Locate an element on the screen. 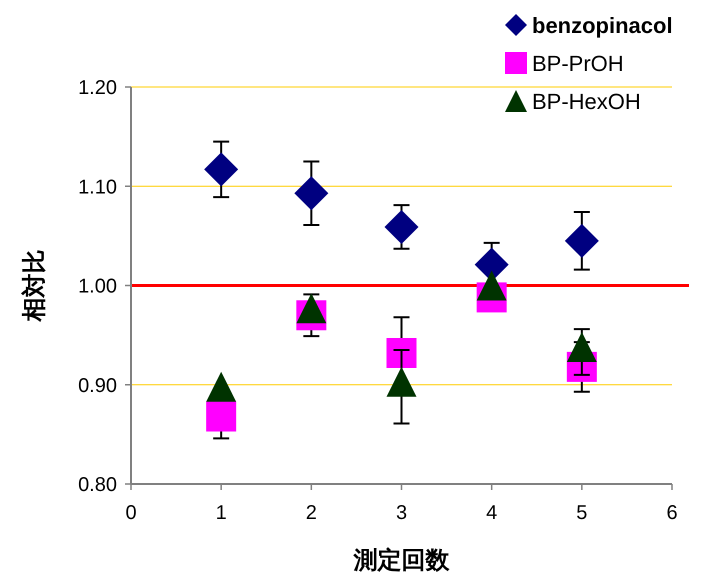 Image resolution: width=707 pixels, height=574 pixels. x-tick-label: 1 is located at coordinates (221, 513).